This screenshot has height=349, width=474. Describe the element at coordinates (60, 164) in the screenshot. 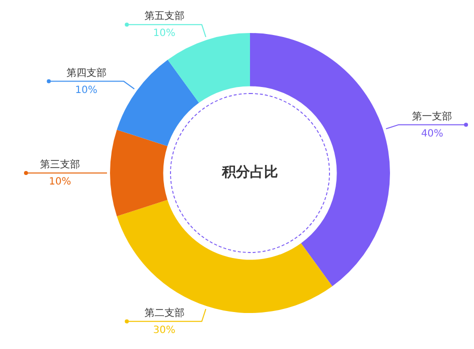

I see `slice-label: 第三支部` at that location.